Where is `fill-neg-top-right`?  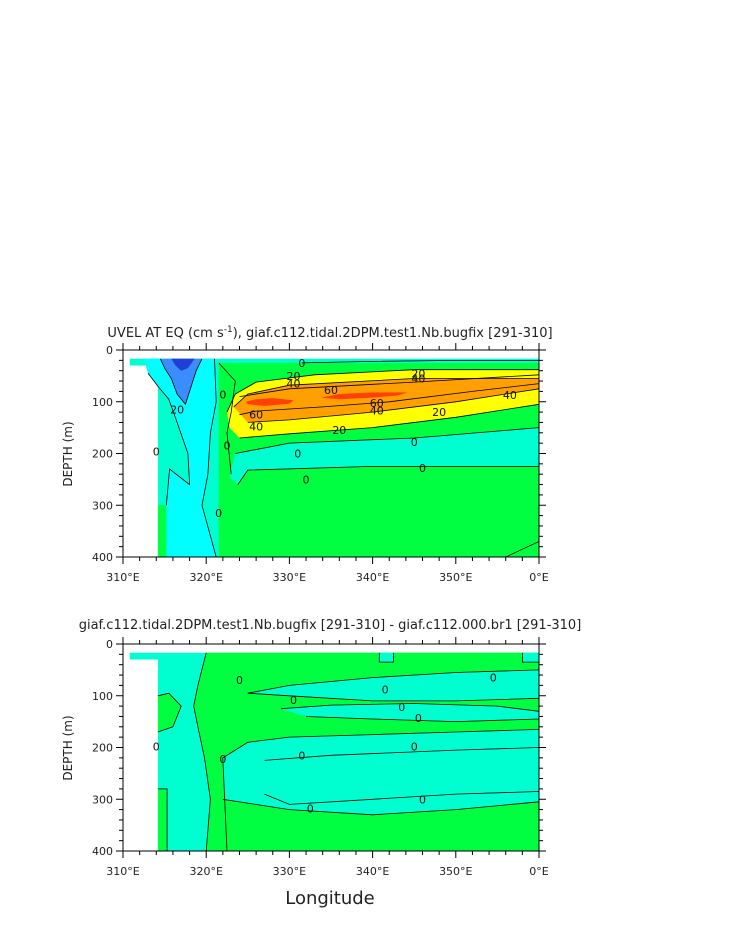 fill-neg-top-right is located at coordinates (530, 657).